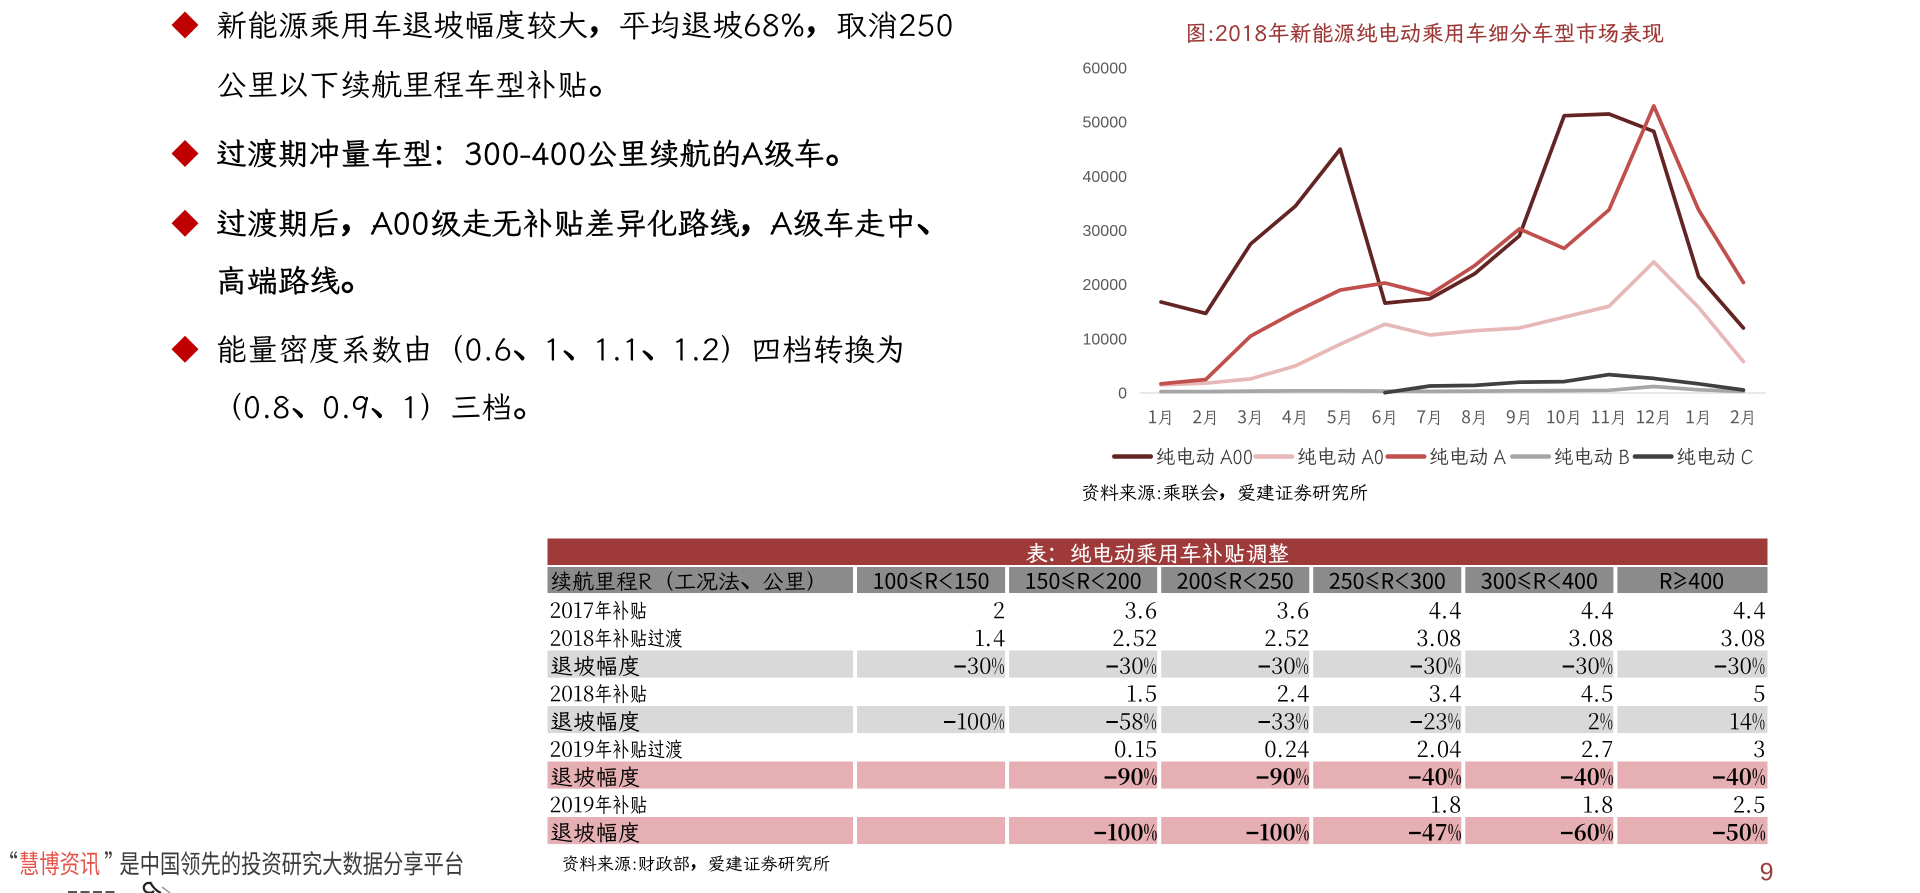 This screenshot has height=893, width=1920. I want to click on svg-text: 20000, so click(1105, 285).